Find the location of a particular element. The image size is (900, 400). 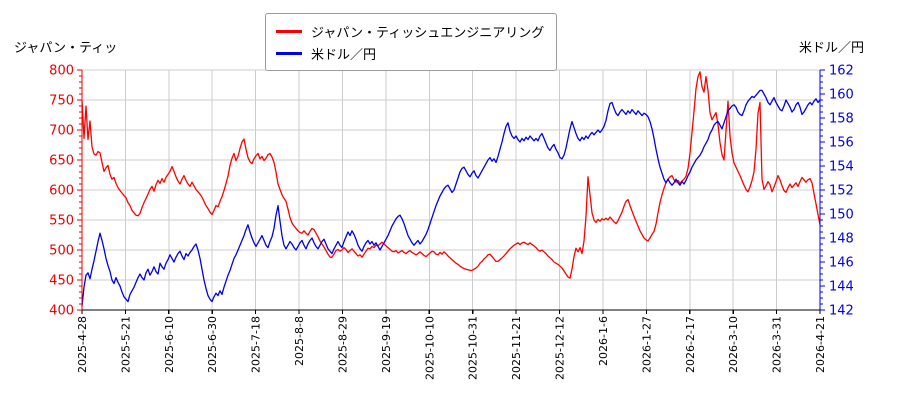

right-axis-tick-label: 146 is located at coordinates (841, 263).